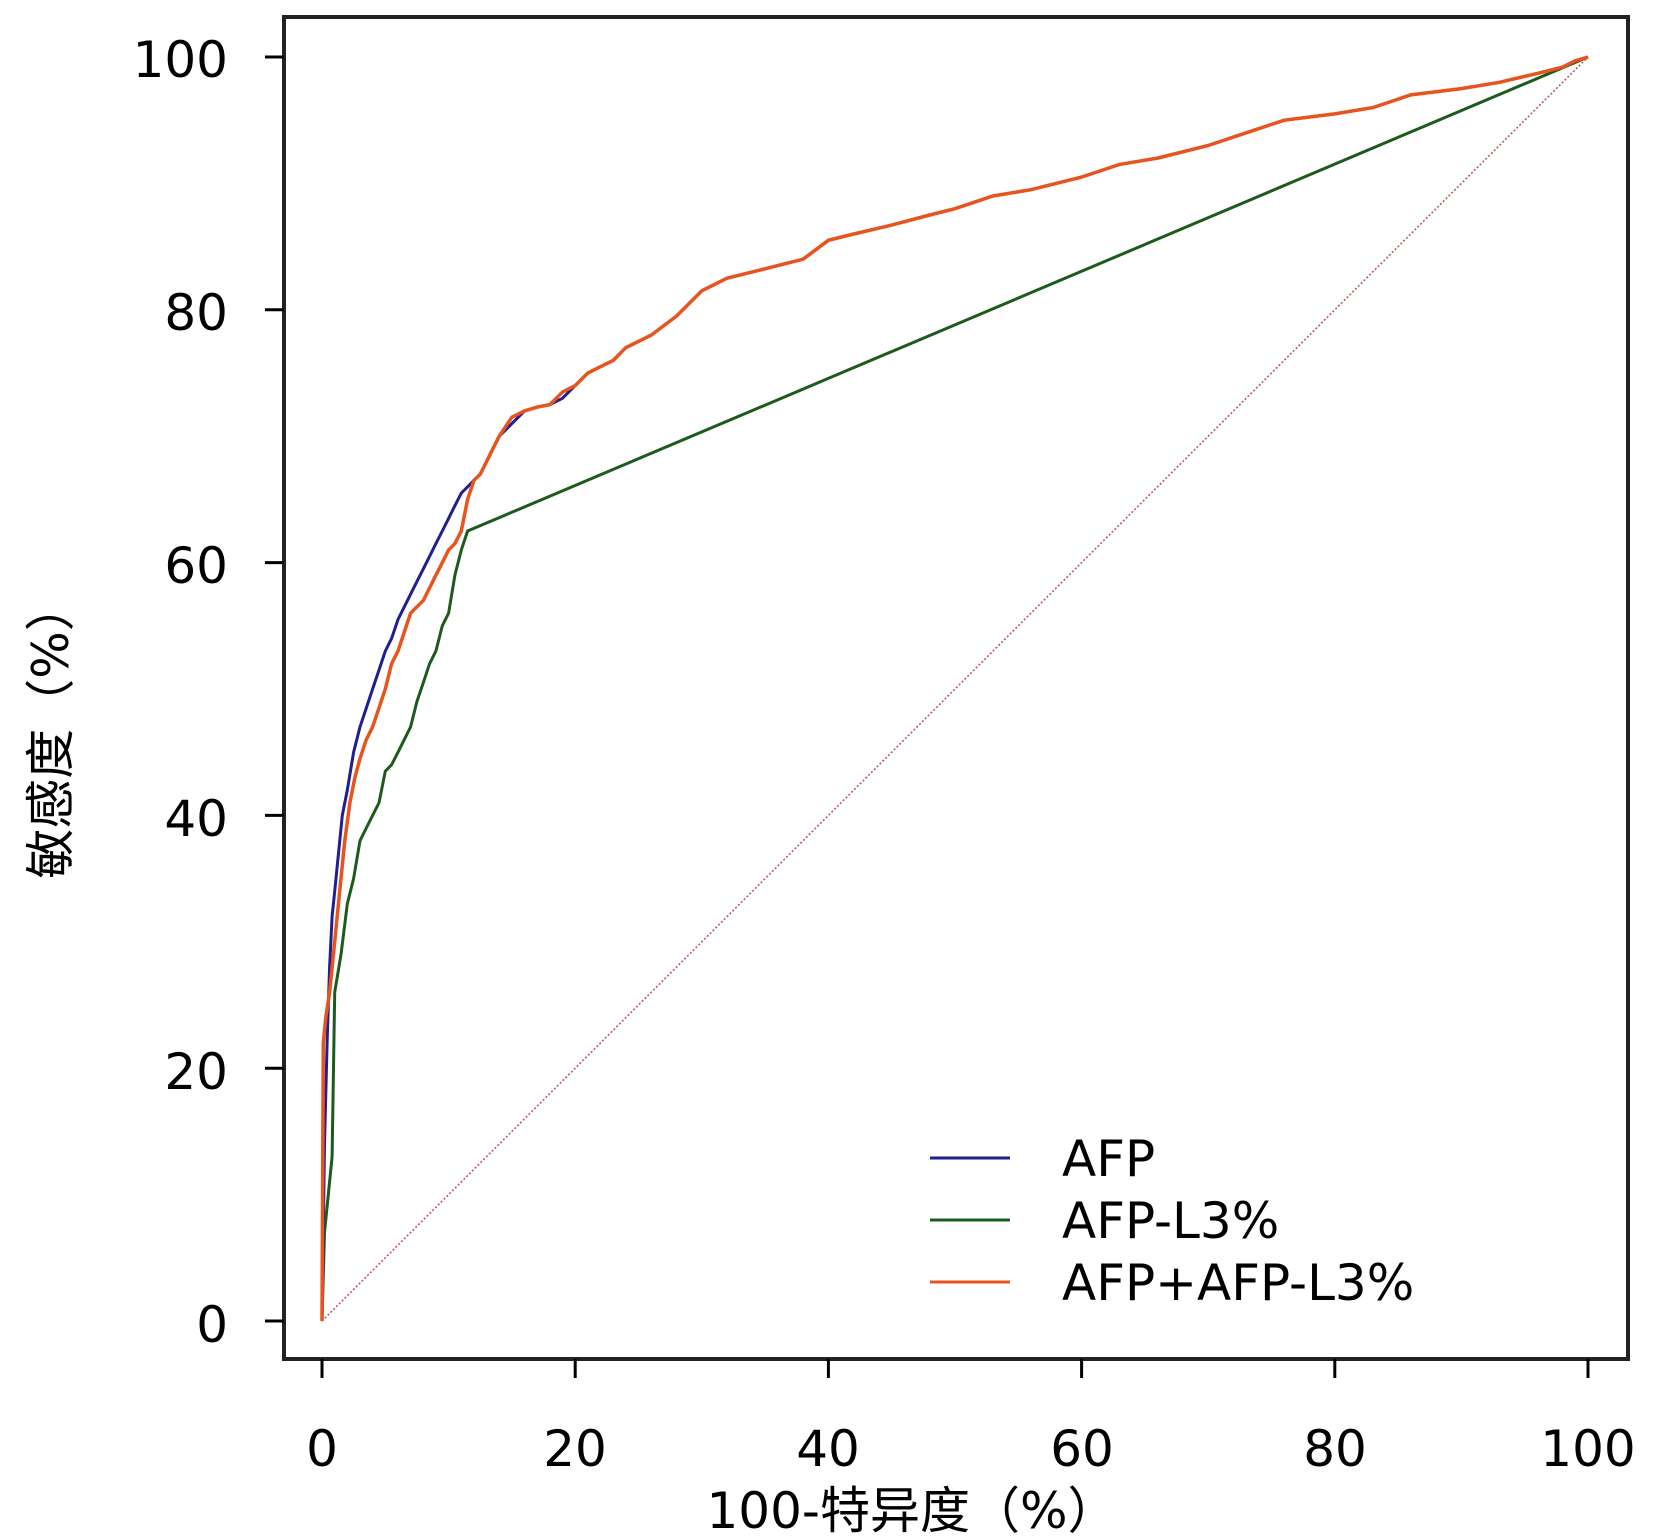  I want to click on y-tick-label-20: 20, so click(196, 1072).